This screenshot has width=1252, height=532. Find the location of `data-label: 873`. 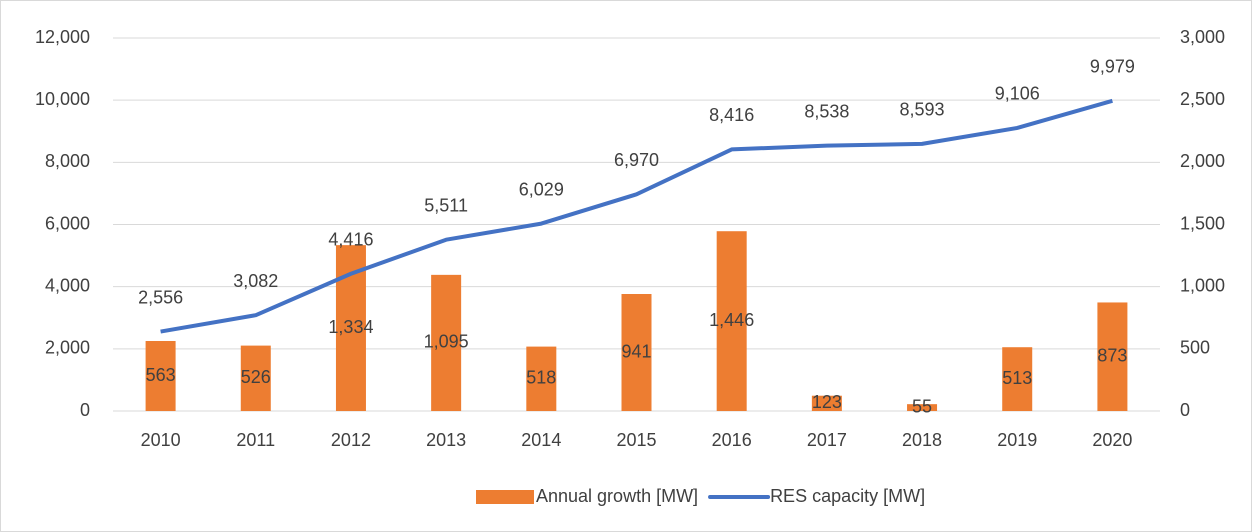

data-label: 873 is located at coordinates (1112, 355).